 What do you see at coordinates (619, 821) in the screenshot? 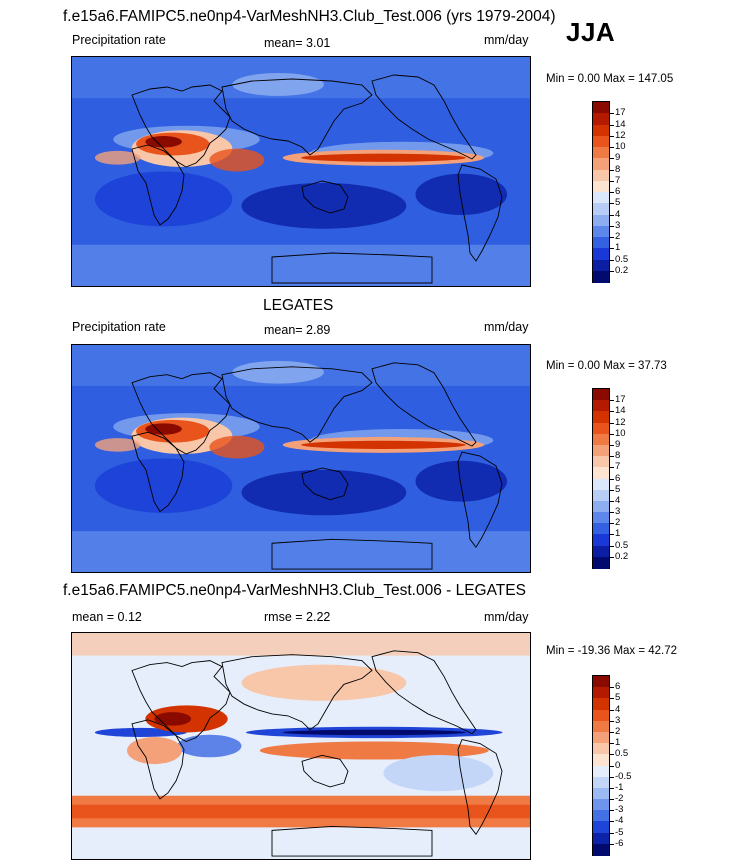
I see `colorbar-tick-label: -4` at bounding box center [619, 821].